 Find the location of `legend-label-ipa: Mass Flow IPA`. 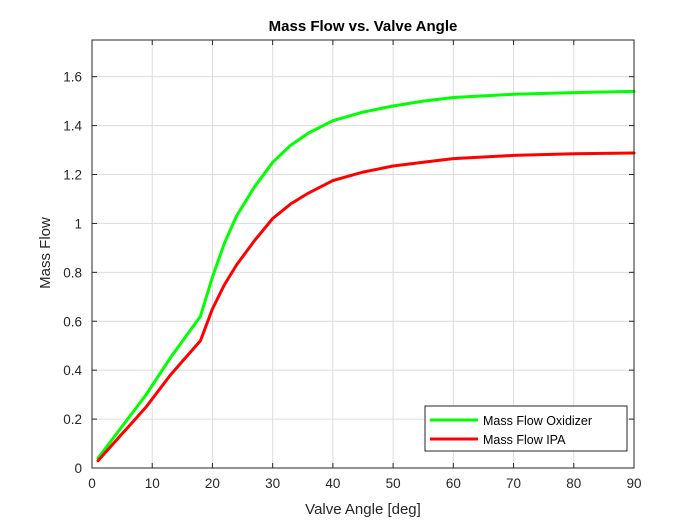

legend-label-ipa: Mass Flow IPA is located at coordinates (524, 440).